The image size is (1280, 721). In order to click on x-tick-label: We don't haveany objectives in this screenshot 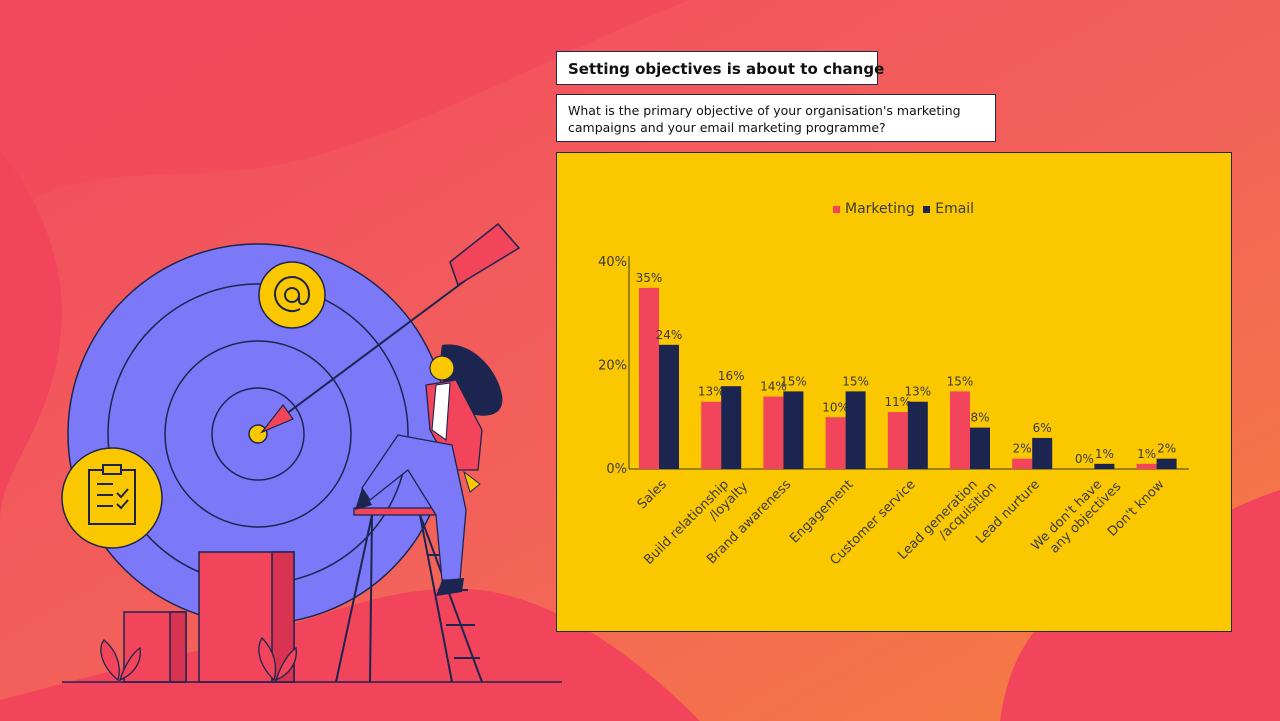, I will do `click(1077, 517)`.